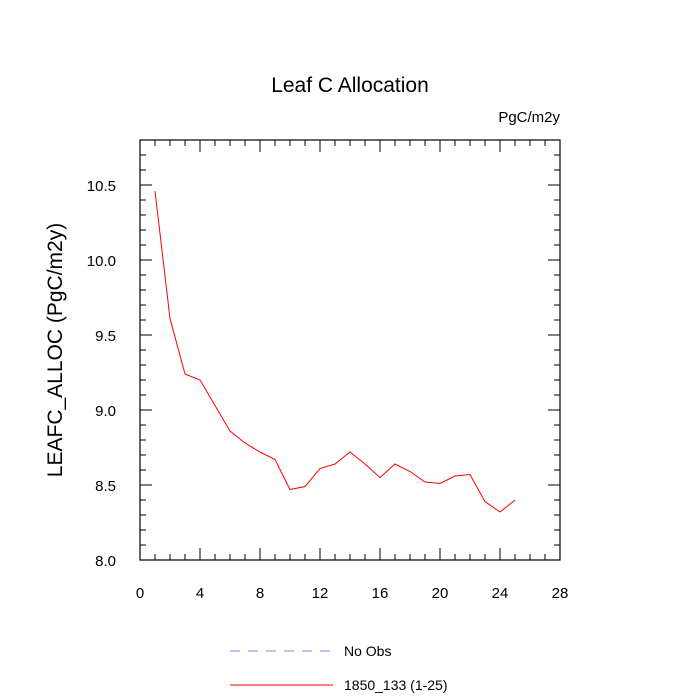  I want to click on y-tick-label: 9.0, so click(105, 411).